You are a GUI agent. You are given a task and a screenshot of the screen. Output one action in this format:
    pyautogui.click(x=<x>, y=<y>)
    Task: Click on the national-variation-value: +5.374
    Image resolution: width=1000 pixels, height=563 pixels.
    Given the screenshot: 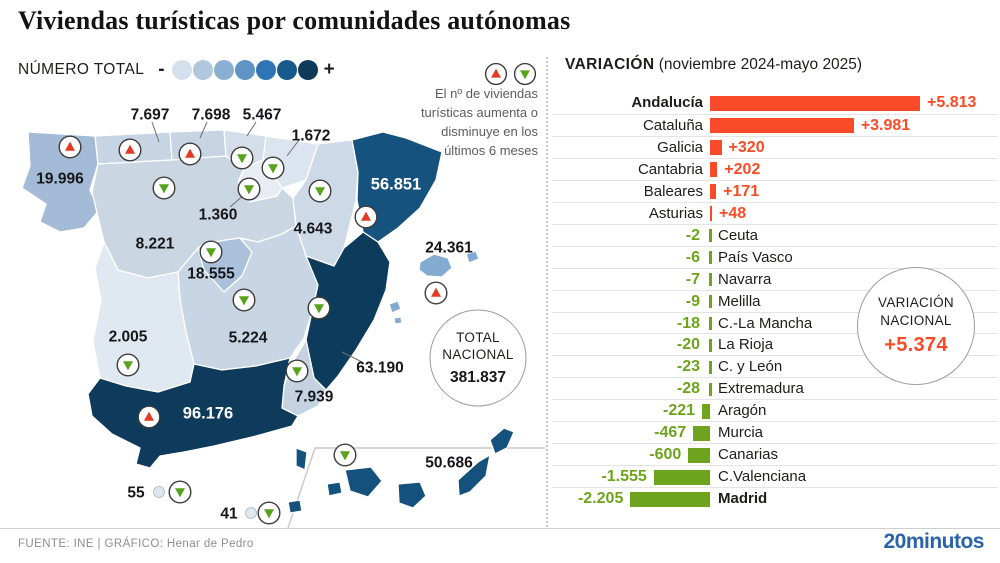 What is the action you would take?
    pyautogui.click(x=916, y=345)
    